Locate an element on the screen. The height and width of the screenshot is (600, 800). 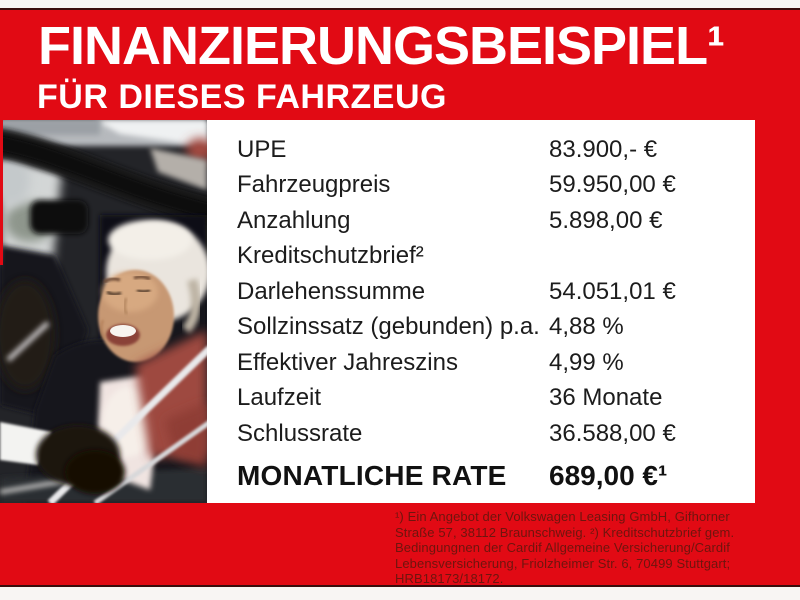
row-label: Darlehenssumme is located at coordinates (331, 291).